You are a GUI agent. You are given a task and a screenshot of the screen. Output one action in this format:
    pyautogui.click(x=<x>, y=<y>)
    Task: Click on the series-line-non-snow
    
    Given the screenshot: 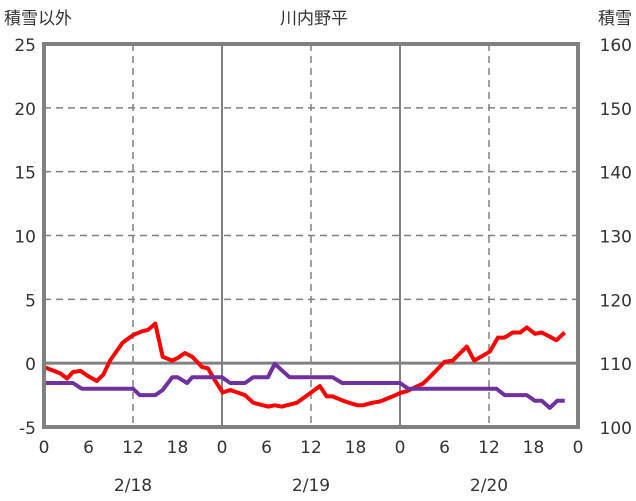 What is the action you would take?
    pyautogui.click(x=305, y=365)
    